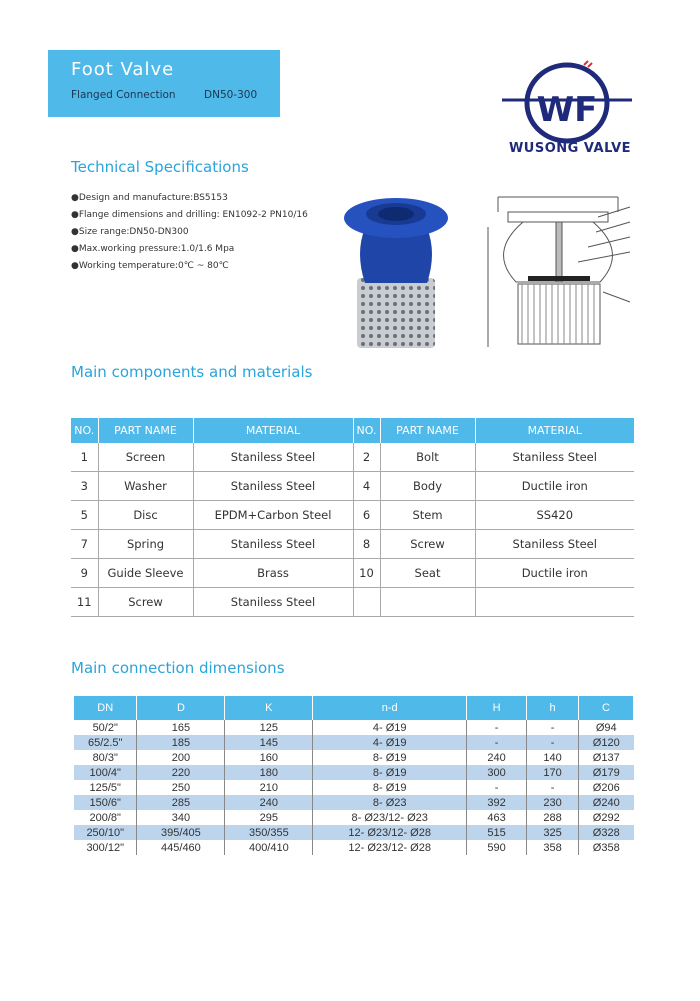 Image resolution: width=700 pixels, height=1001 pixels. I want to click on product-title: Foot Valve, so click(123, 69).